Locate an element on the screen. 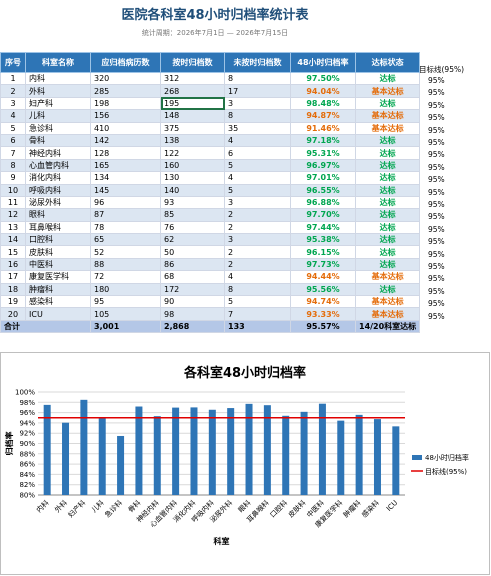  table-cell: 128 is located at coordinates (125, 153).